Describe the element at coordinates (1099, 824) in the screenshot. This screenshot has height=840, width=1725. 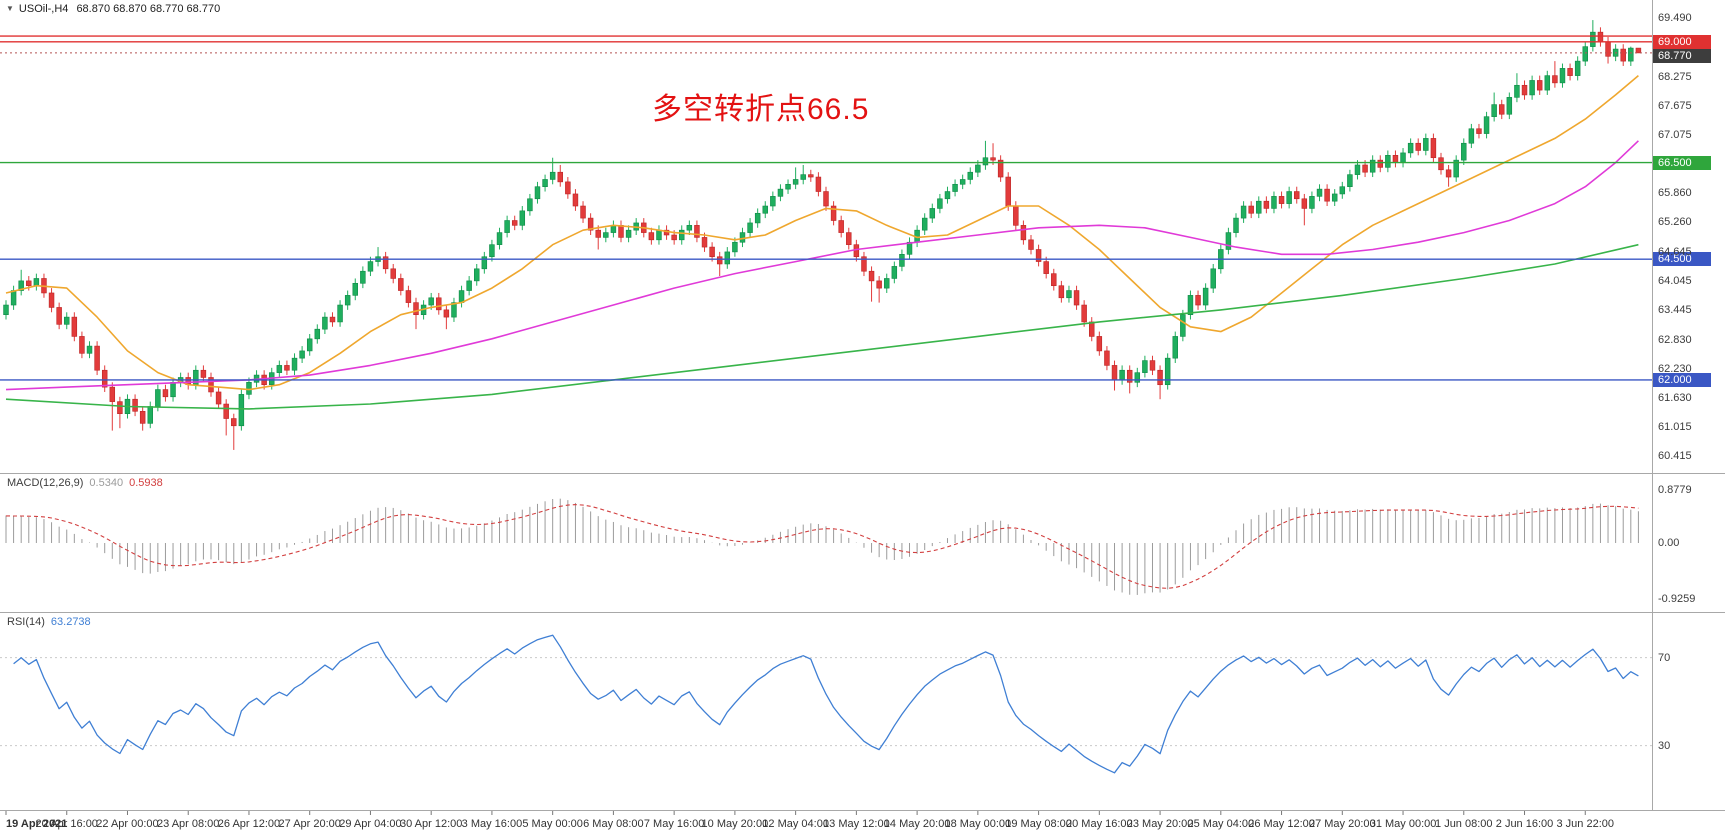
I see `time-axis-label: 20 May 16:00` at that location.